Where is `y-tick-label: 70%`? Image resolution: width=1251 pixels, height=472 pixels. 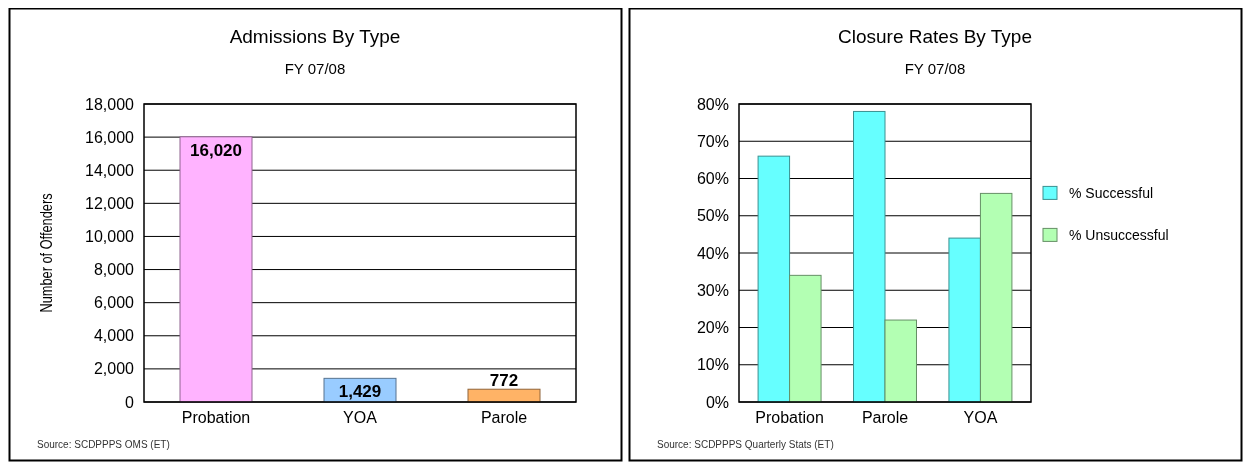 y-tick-label: 70% is located at coordinates (712, 141).